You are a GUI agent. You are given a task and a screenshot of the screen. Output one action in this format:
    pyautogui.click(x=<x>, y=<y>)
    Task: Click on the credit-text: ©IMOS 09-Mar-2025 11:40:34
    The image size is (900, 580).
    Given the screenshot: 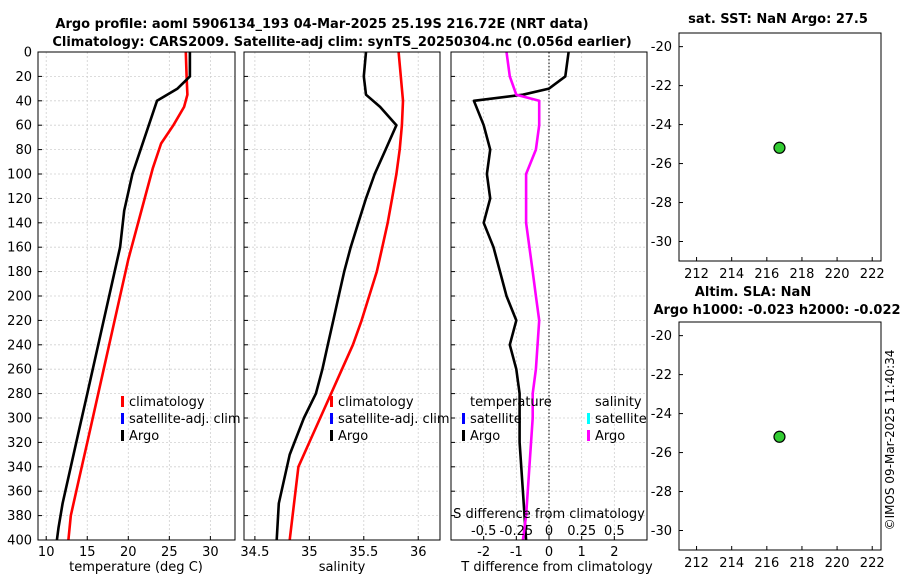 What is the action you would take?
    pyautogui.click(x=890, y=440)
    